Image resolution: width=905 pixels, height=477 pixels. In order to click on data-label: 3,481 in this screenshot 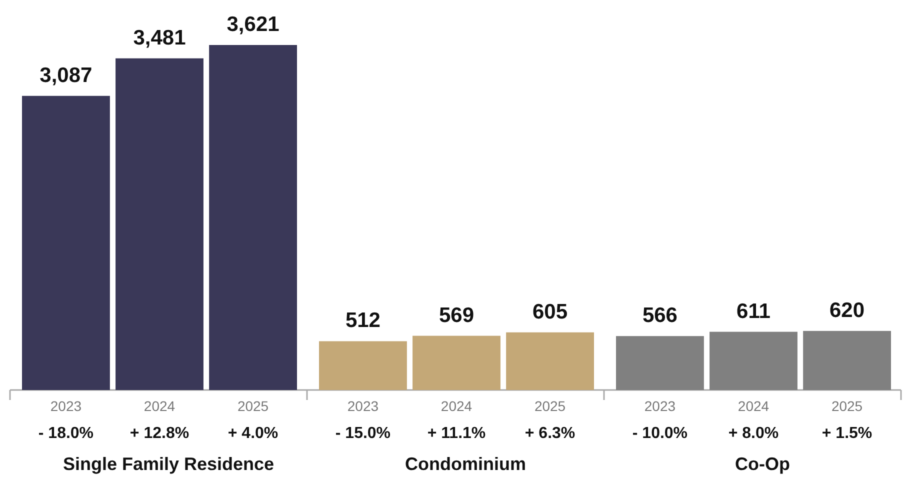, I will do `click(159, 38)`.